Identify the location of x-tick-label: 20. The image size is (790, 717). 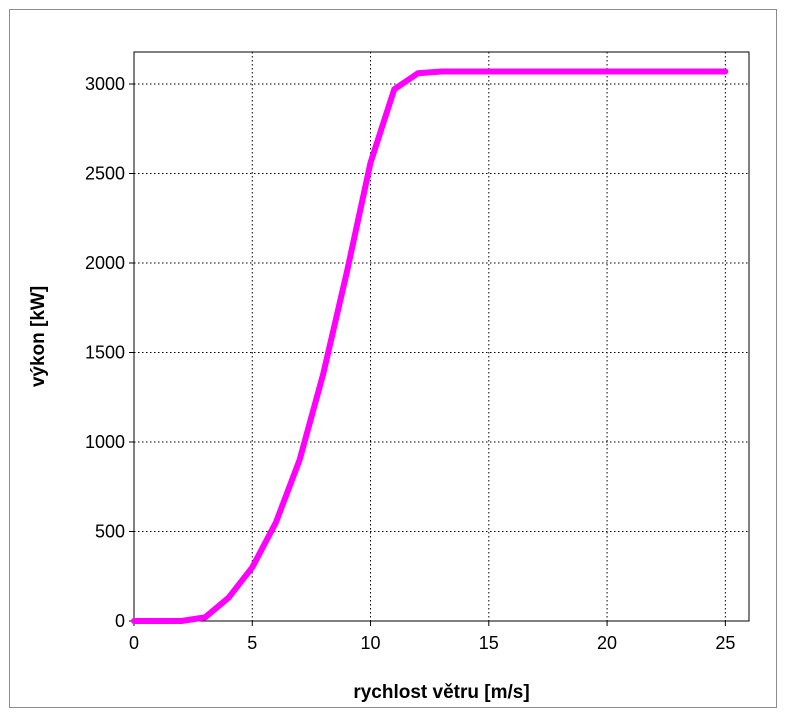
(607, 643).